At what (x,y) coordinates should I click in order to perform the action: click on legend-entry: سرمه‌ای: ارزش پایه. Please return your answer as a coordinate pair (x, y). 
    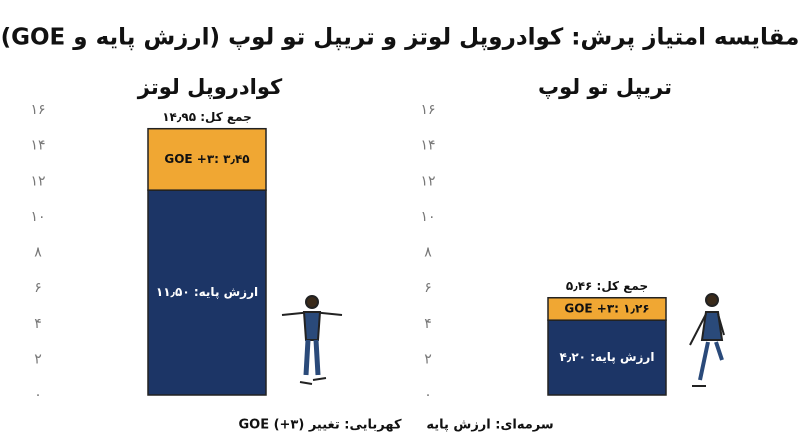
    Looking at the image, I should click on (489, 425).